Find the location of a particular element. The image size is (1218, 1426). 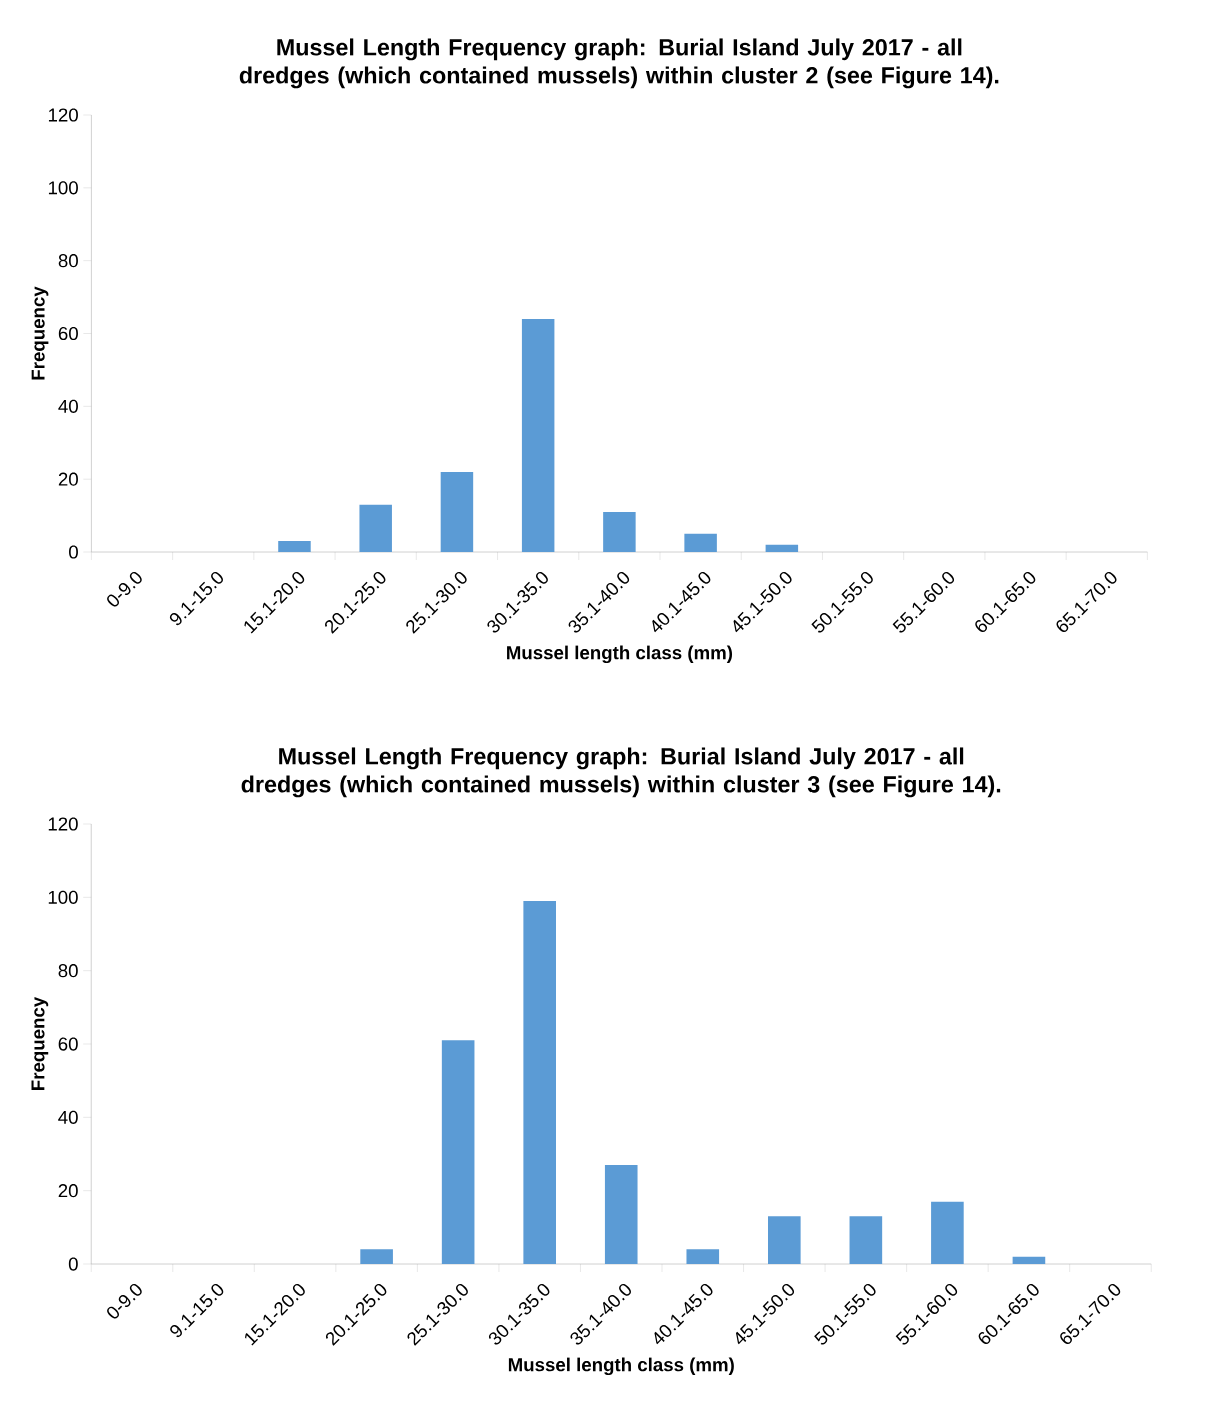

chart-title: Mussel Length Frequency graph: Burial Island July 2017 - all dredges (which contained mussels) within cluster 3 (see Figure 14). is located at coordinates (621, 772).